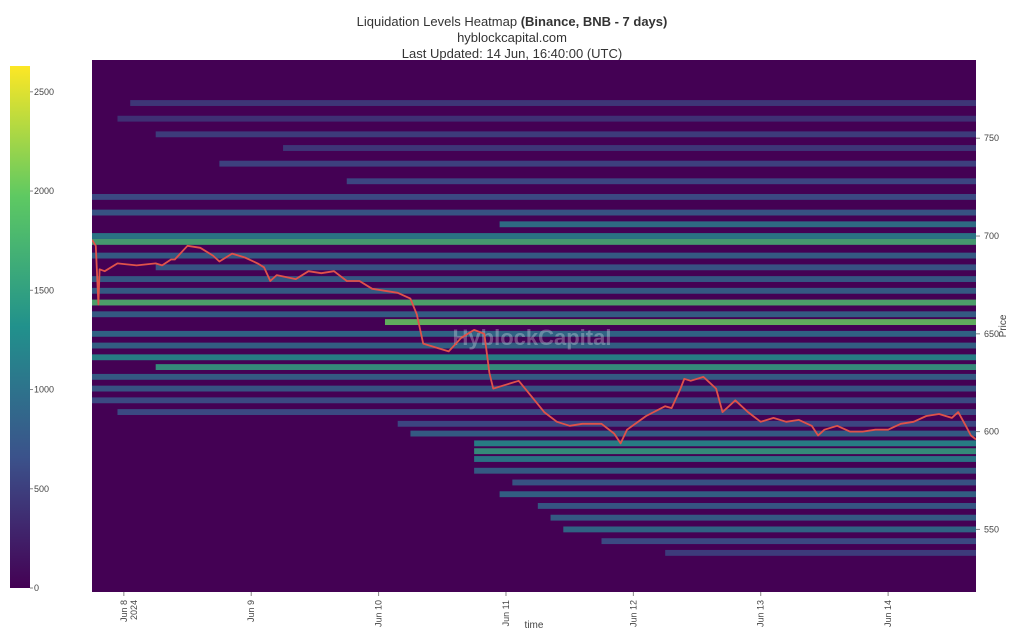 This screenshot has width=1024, height=642. Describe the element at coordinates (761, 613) in the screenshot. I see `x-tick-label: Jun 13` at that location.